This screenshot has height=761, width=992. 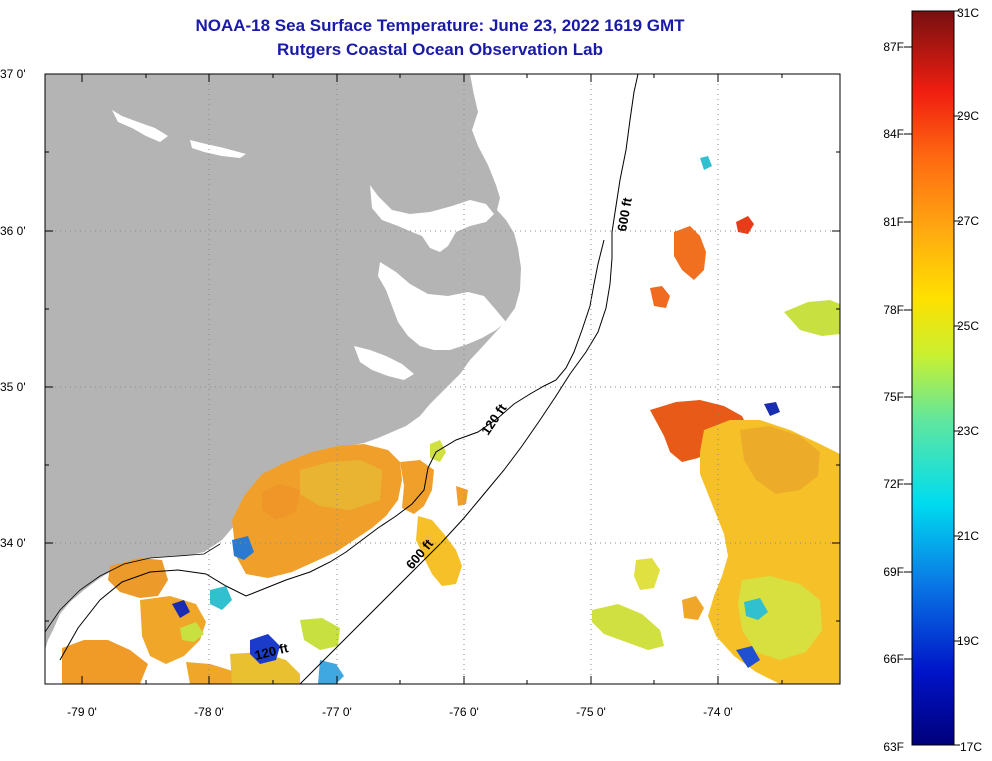 I want to click on cb-f-63: 63F, so click(x=893, y=747).